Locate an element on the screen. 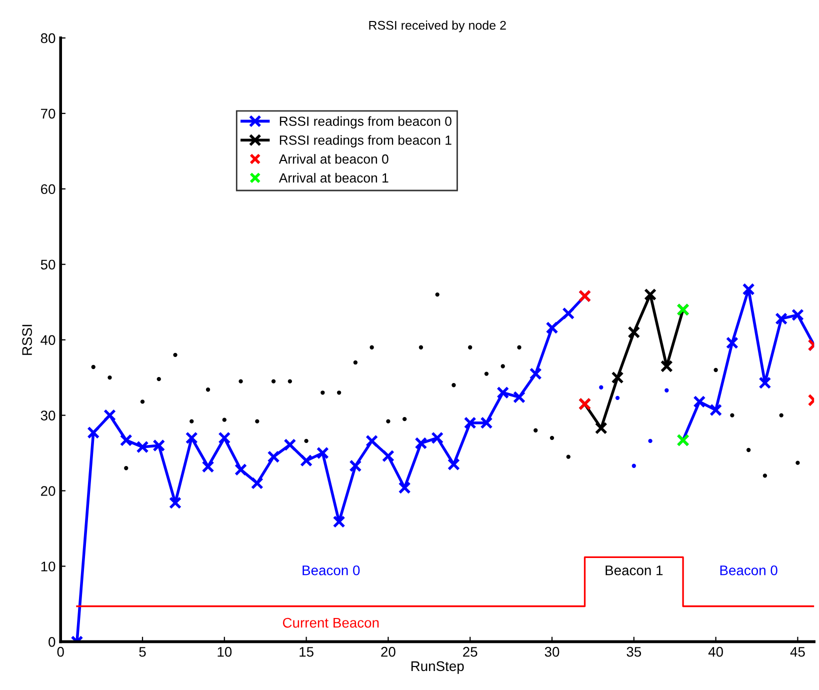 Image resolution: width=819 pixels, height=690 pixels. y-tick-label: 40 is located at coordinates (48, 340).